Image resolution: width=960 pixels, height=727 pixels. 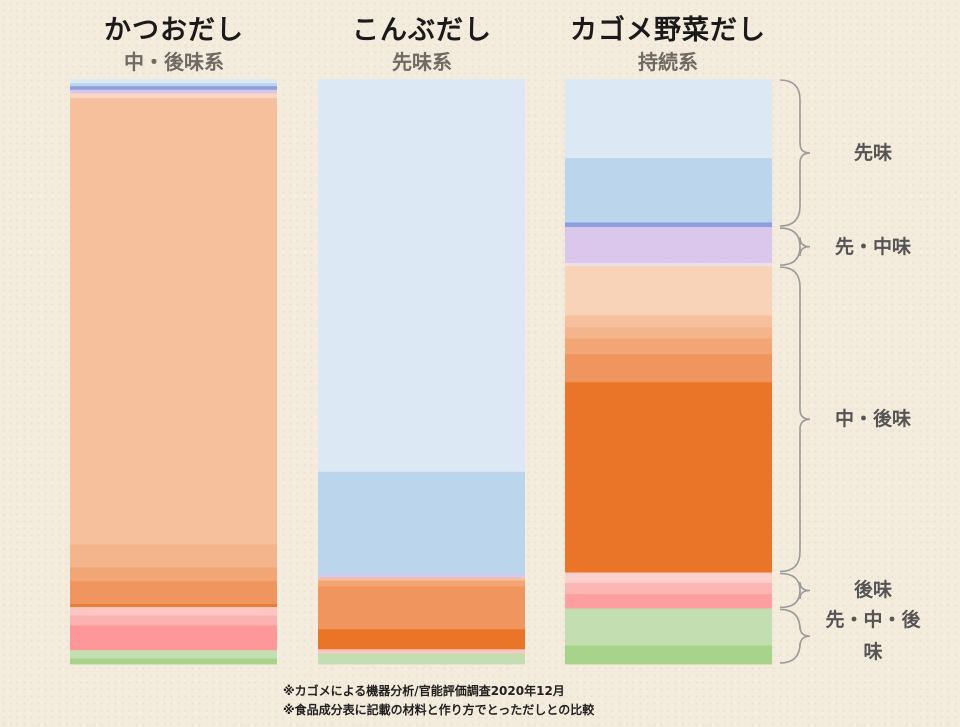 What do you see at coordinates (668, 62) in the screenshot?
I see `column-subtitle-kagome: 持続系` at bounding box center [668, 62].